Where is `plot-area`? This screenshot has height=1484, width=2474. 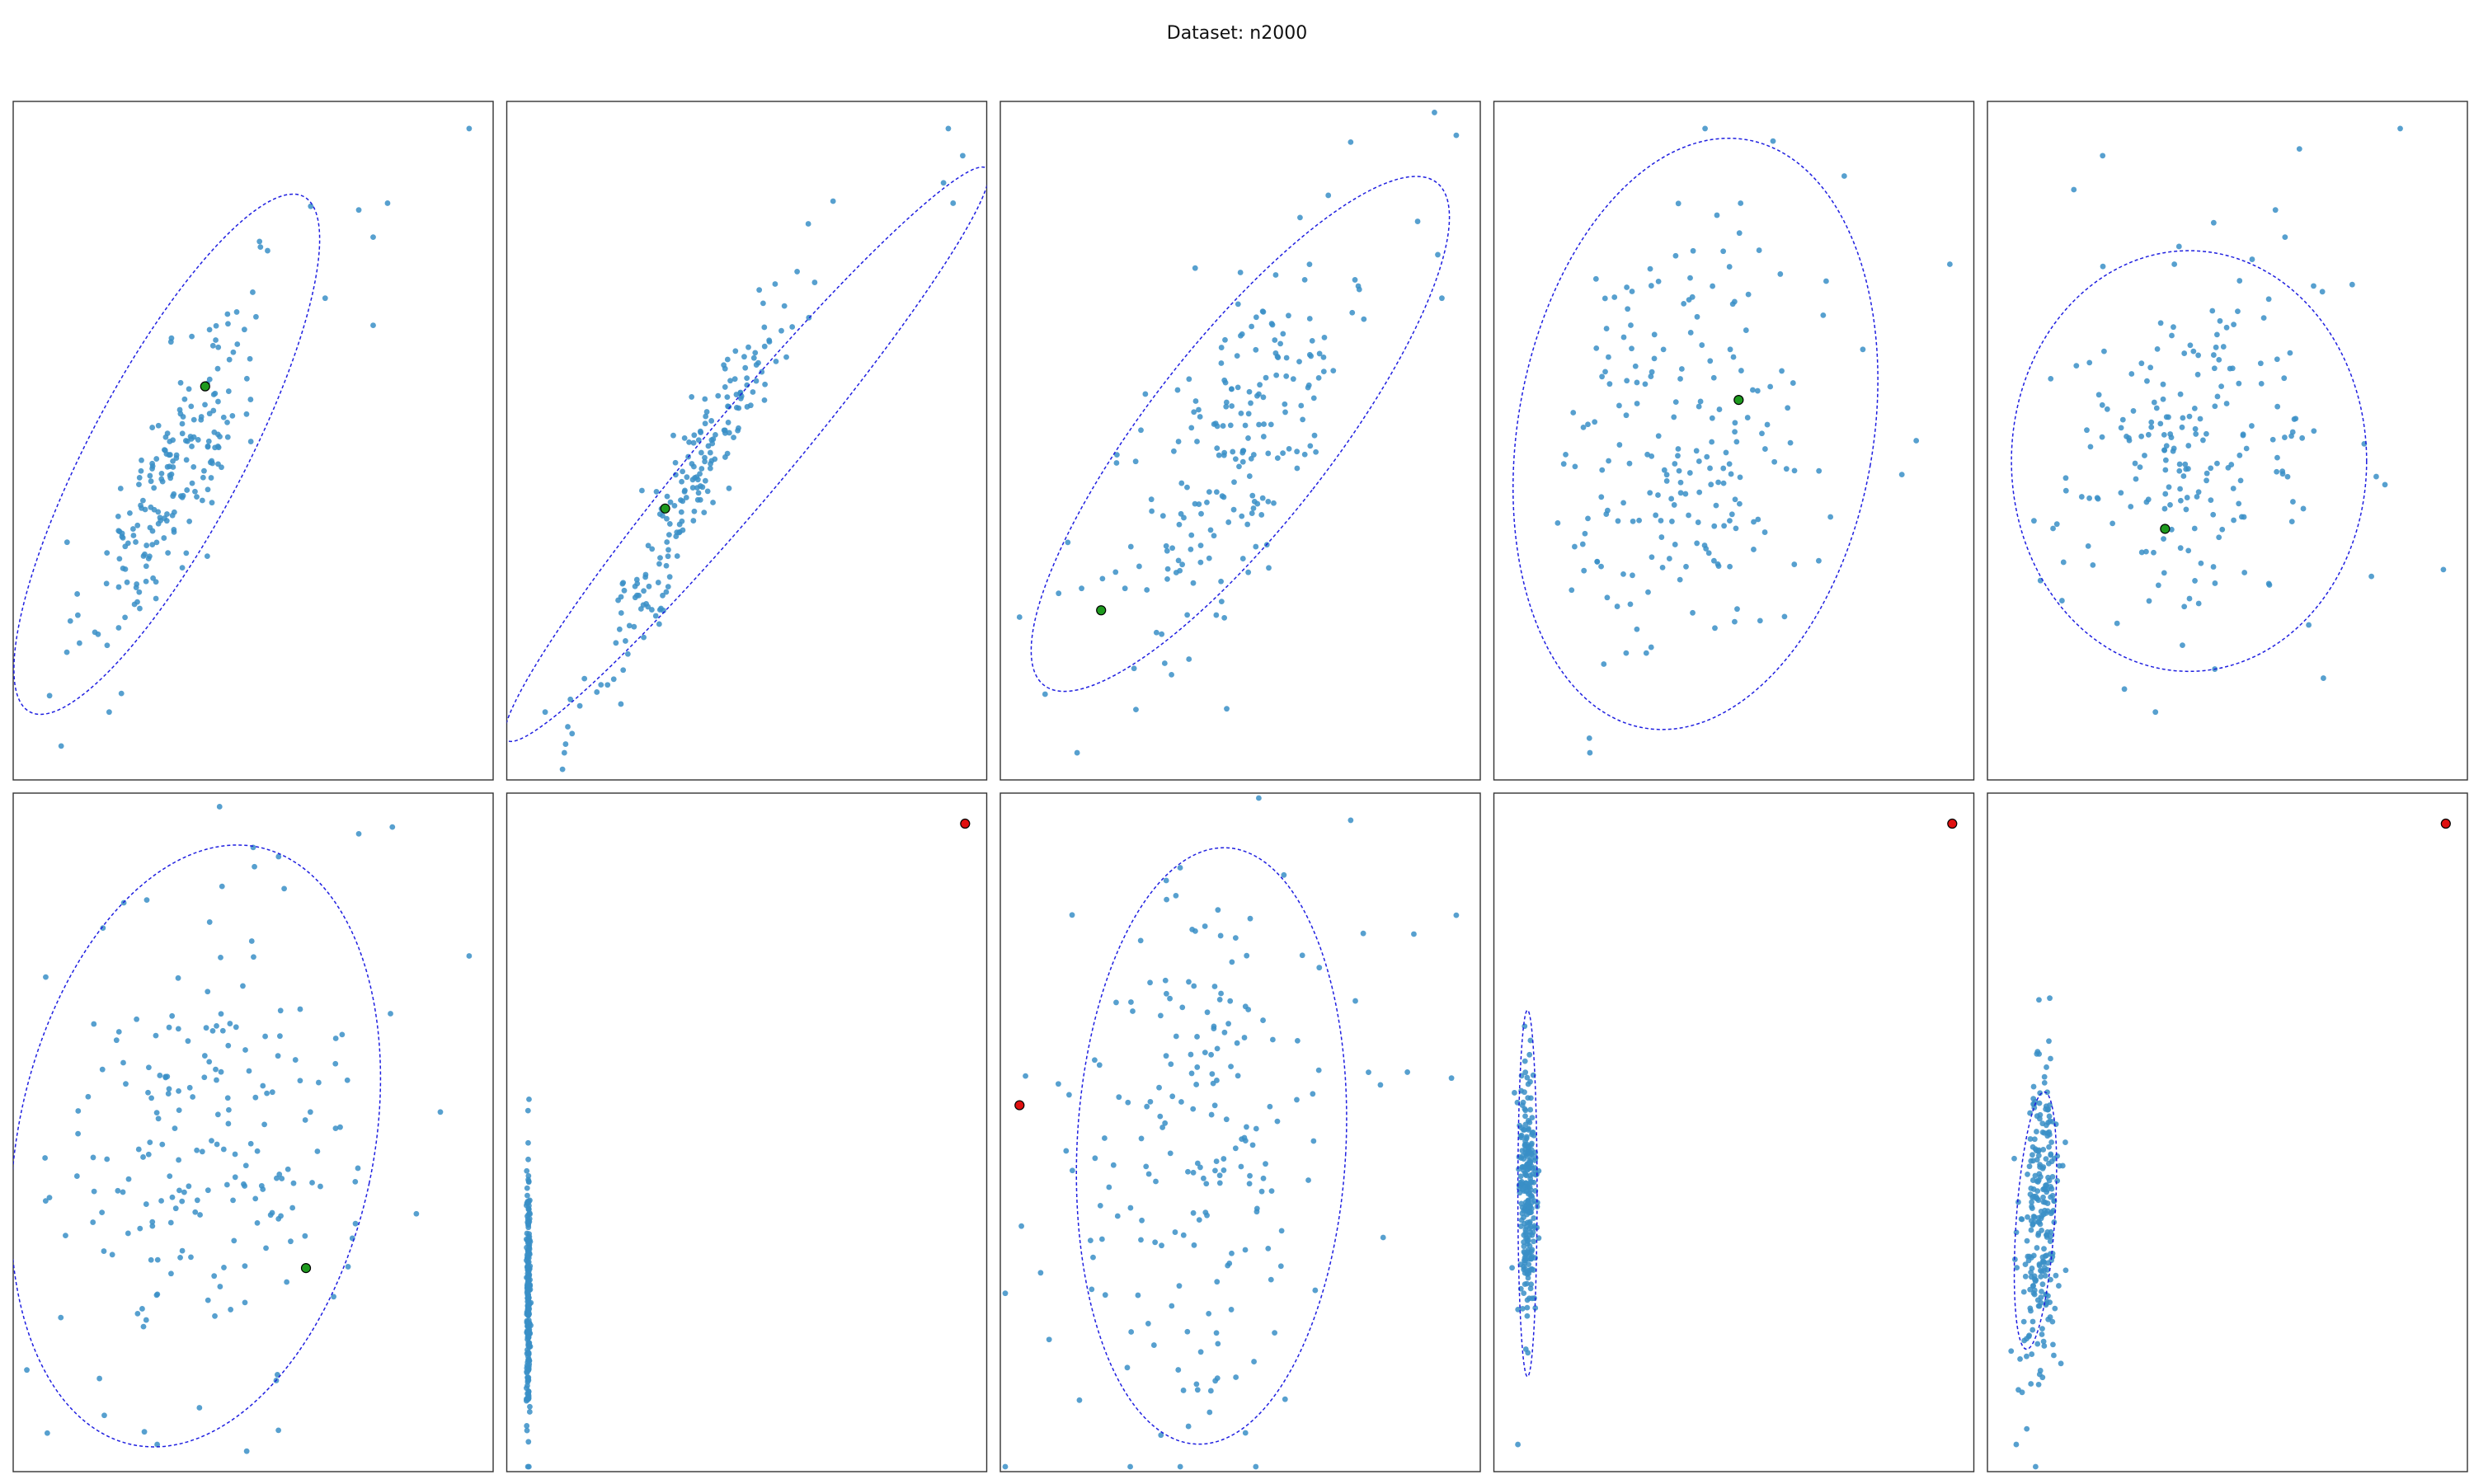 plot-area is located at coordinates (2229, 420).